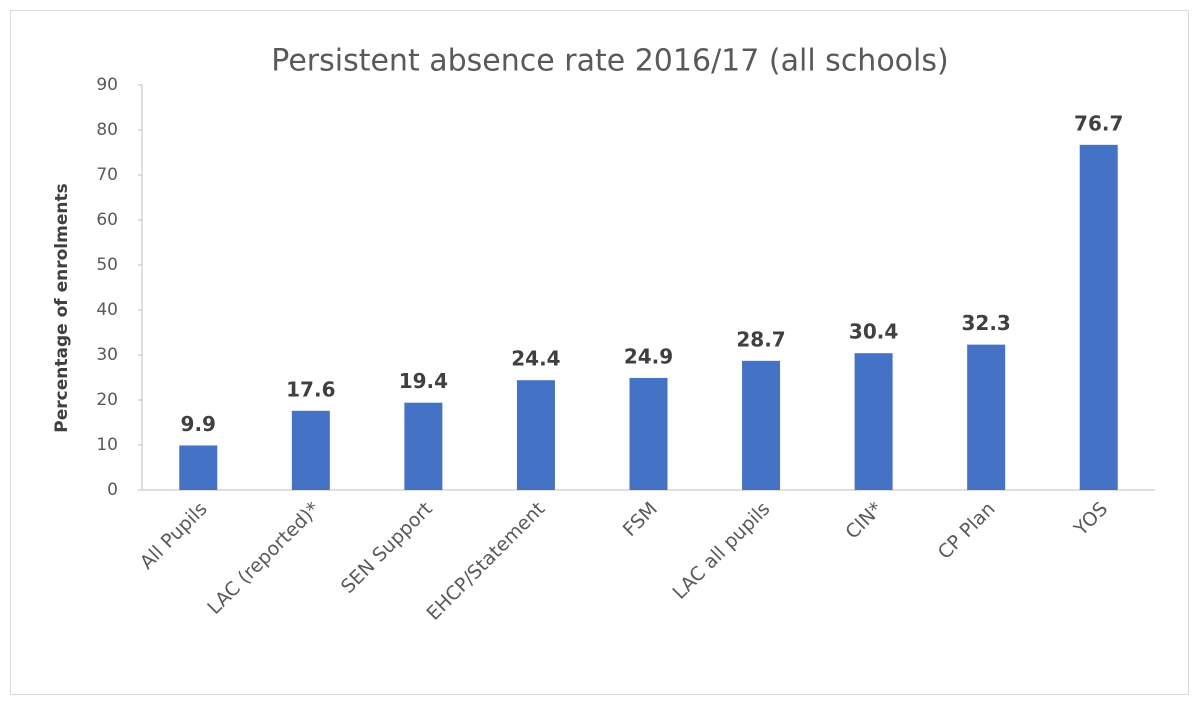 The image size is (1196, 702). I want to click on y-tick-label: 90, so click(107, 85).